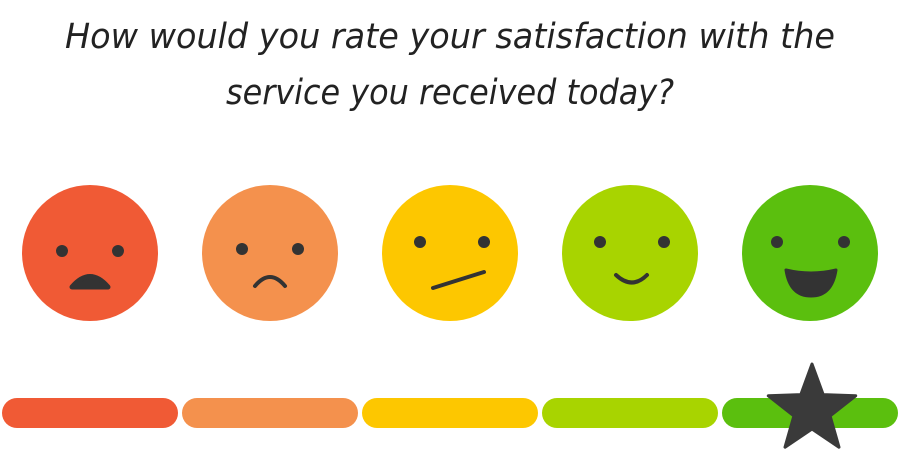  What do you see at coordinates (450, 93) in the screenshot?
I see `question-line: service you received today?` at bounding box center [450, 93].